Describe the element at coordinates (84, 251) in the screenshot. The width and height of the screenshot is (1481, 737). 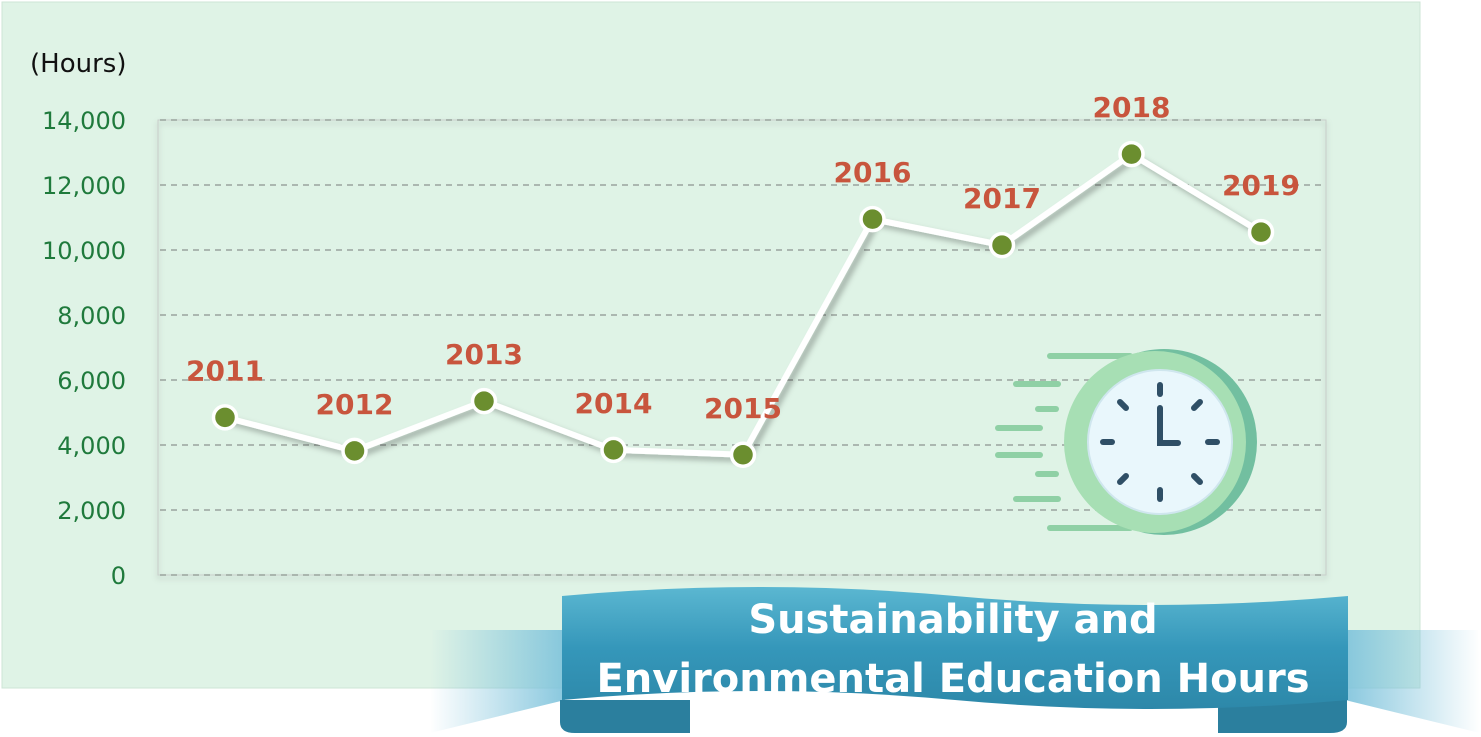
I see `y-tick-label: 10,000` at that location.